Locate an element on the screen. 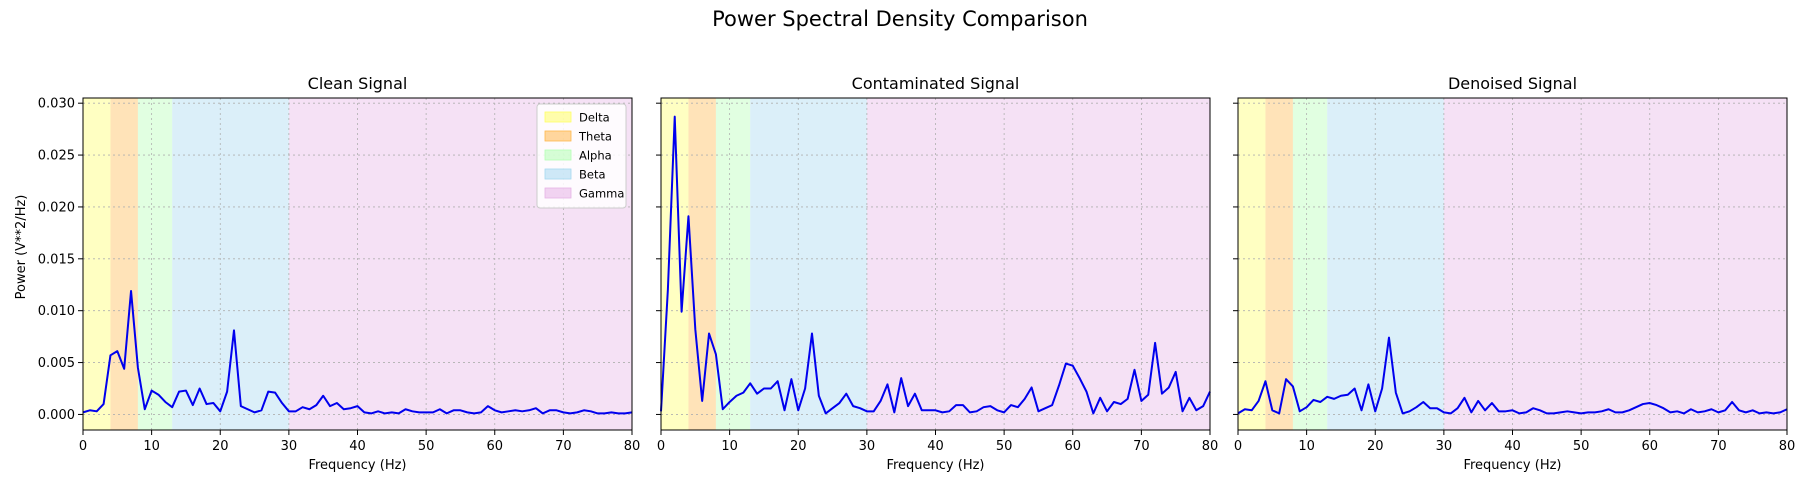 The height and width of the screenshot is (500, 1800). legend-swatch-theta is located at coordinates (558, 136).